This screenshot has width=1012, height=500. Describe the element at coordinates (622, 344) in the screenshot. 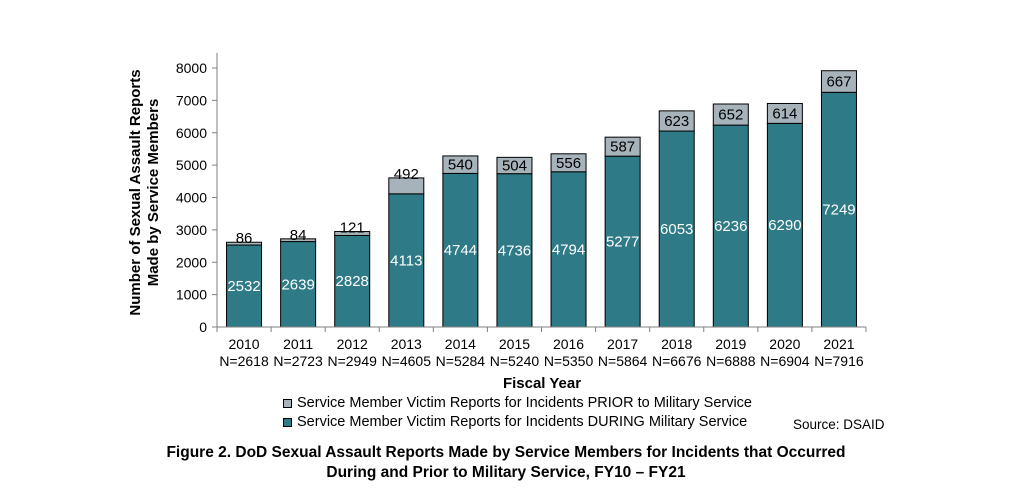

I see `x-tick-label: 2017` at that location.